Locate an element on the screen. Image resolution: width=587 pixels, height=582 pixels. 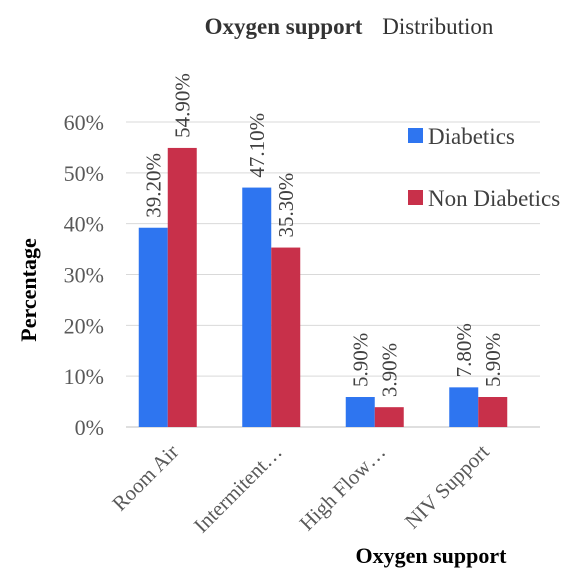
y-tick-label: 30% is located at coordinates (84, 275).